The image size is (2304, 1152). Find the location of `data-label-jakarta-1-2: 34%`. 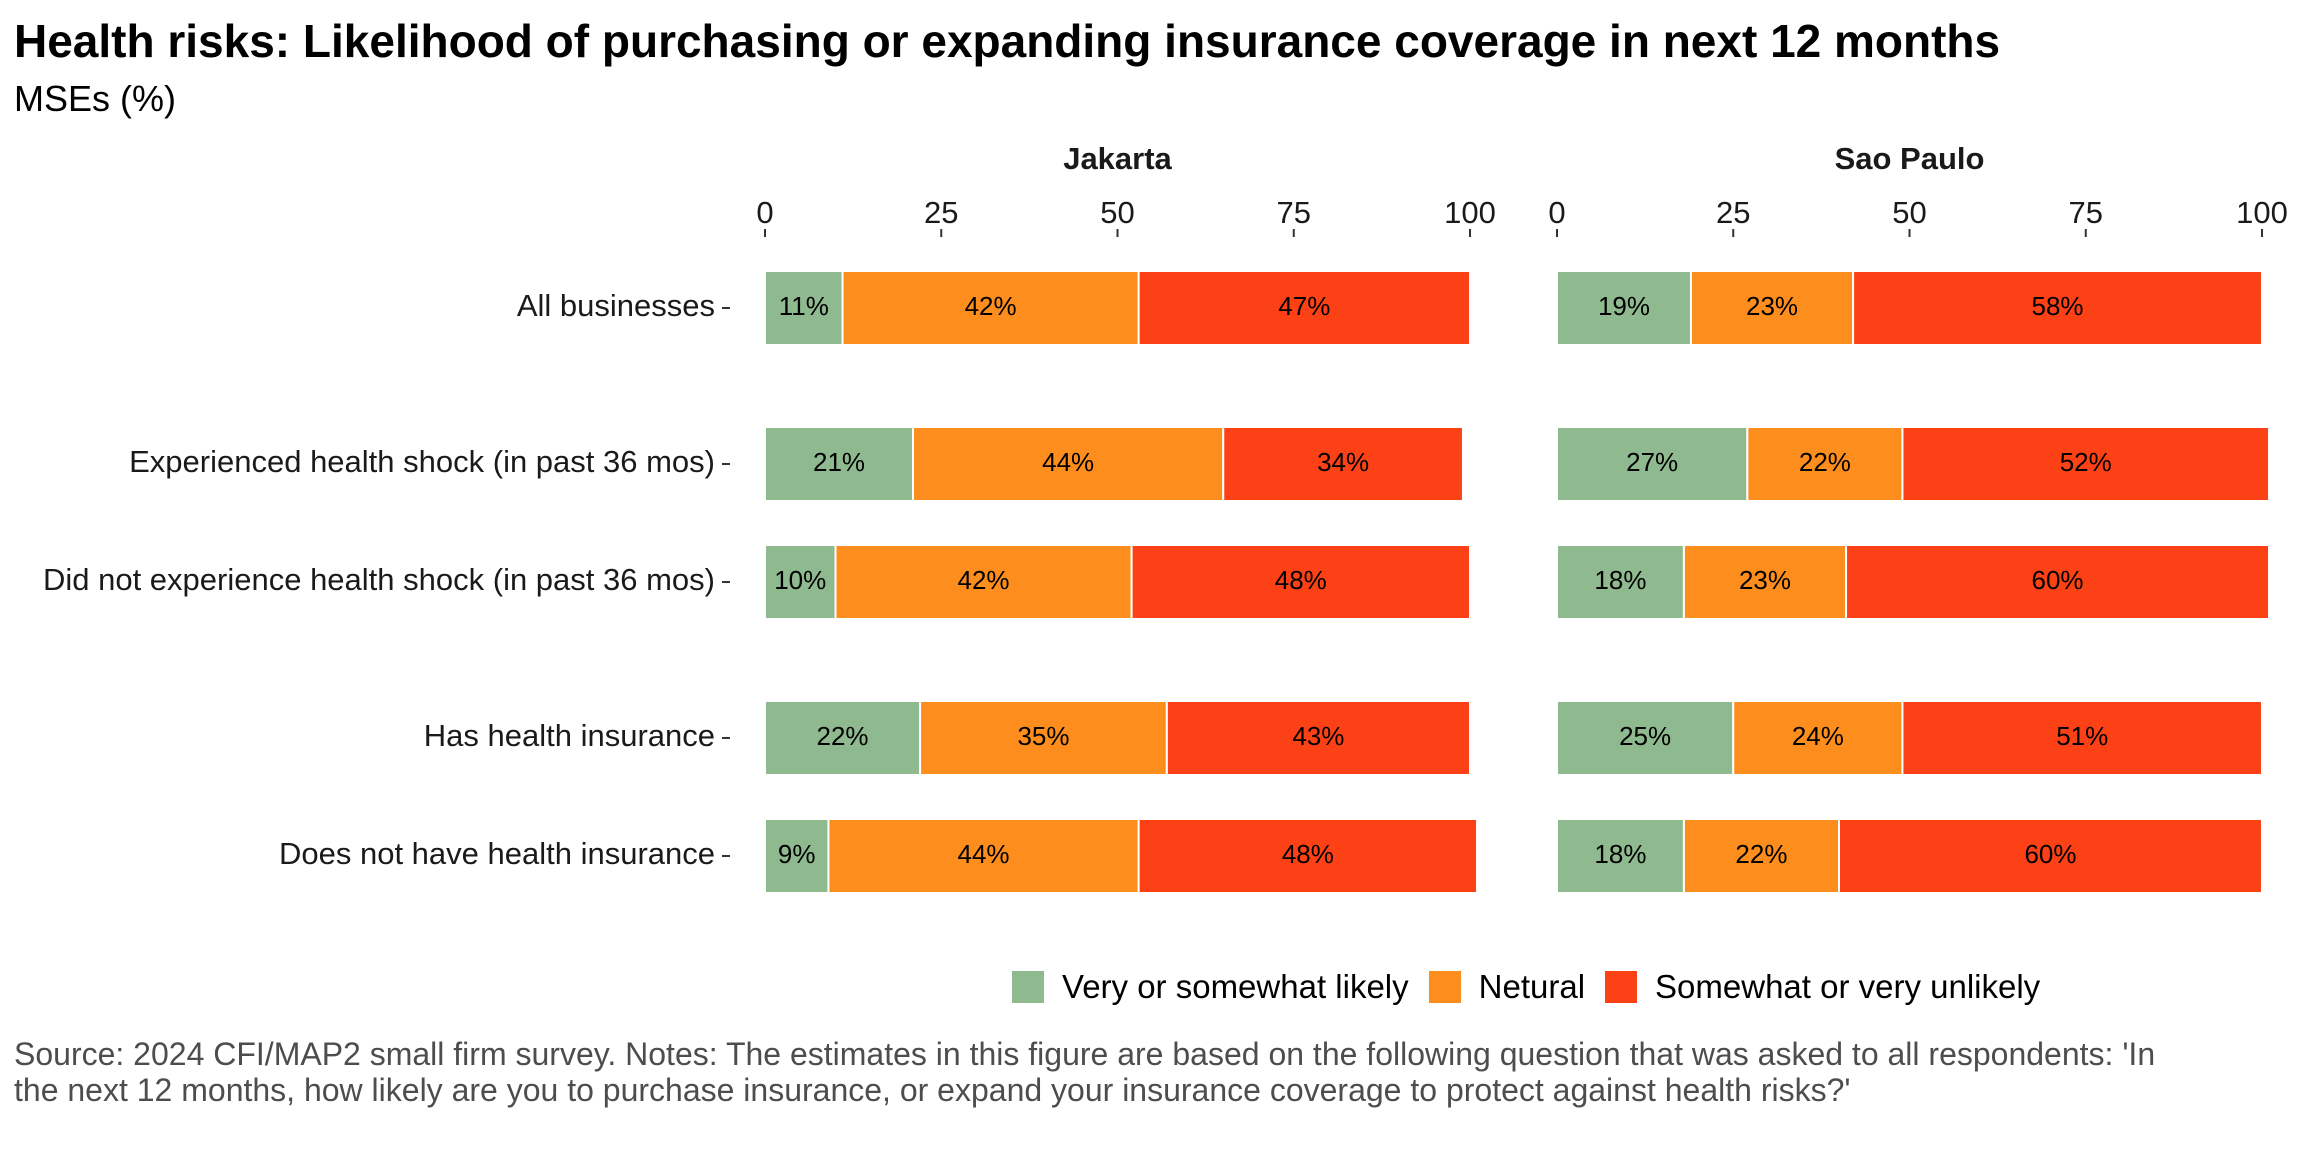

data-label-jakarta-1-2: 34% is located at coordinates (1343, 462).